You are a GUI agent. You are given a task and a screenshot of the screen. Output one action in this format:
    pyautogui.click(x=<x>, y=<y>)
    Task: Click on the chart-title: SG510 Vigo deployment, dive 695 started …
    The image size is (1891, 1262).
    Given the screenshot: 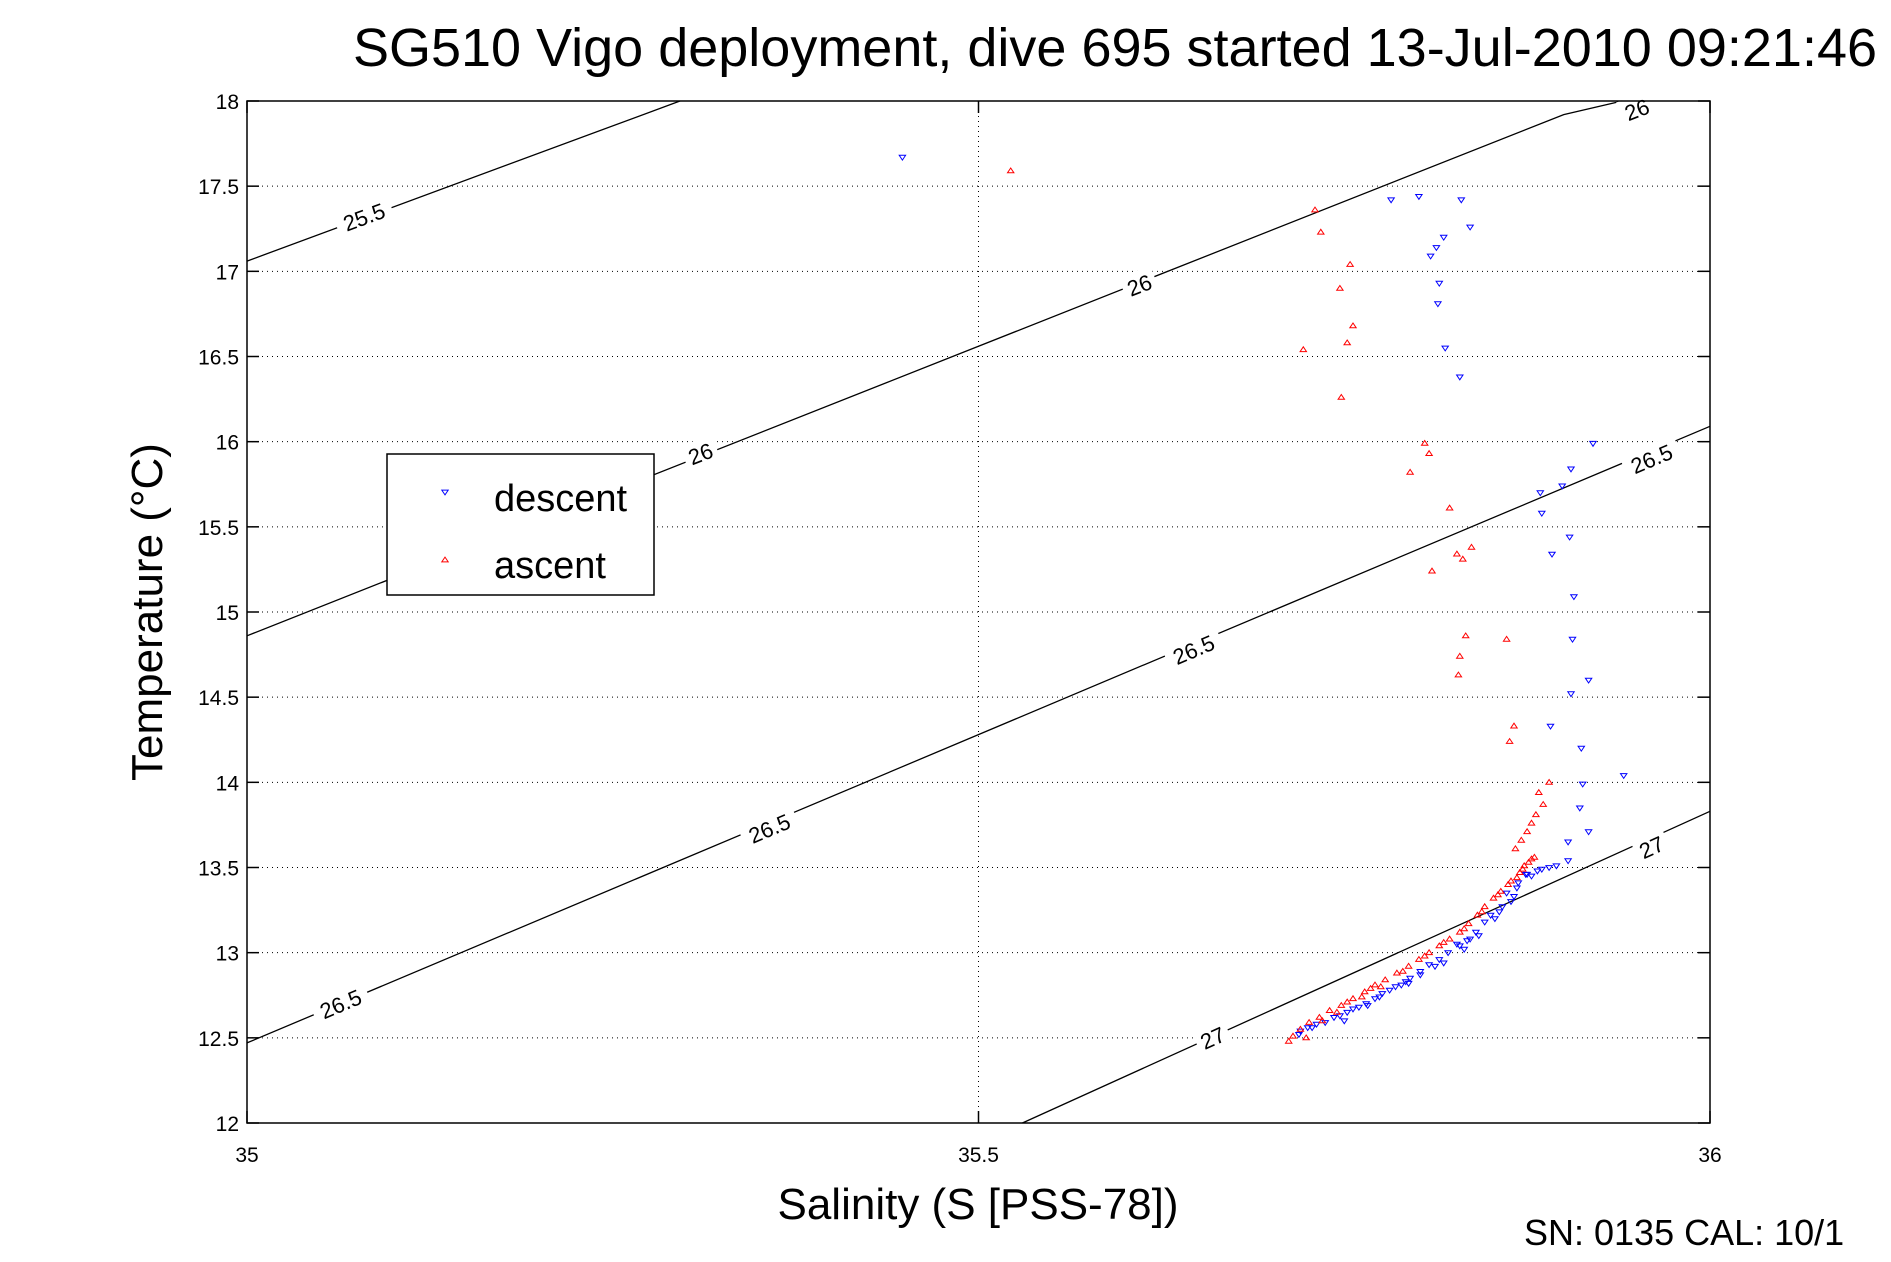 What is the action you would take?
    pyautogui.click(x=1115, y=48)
    